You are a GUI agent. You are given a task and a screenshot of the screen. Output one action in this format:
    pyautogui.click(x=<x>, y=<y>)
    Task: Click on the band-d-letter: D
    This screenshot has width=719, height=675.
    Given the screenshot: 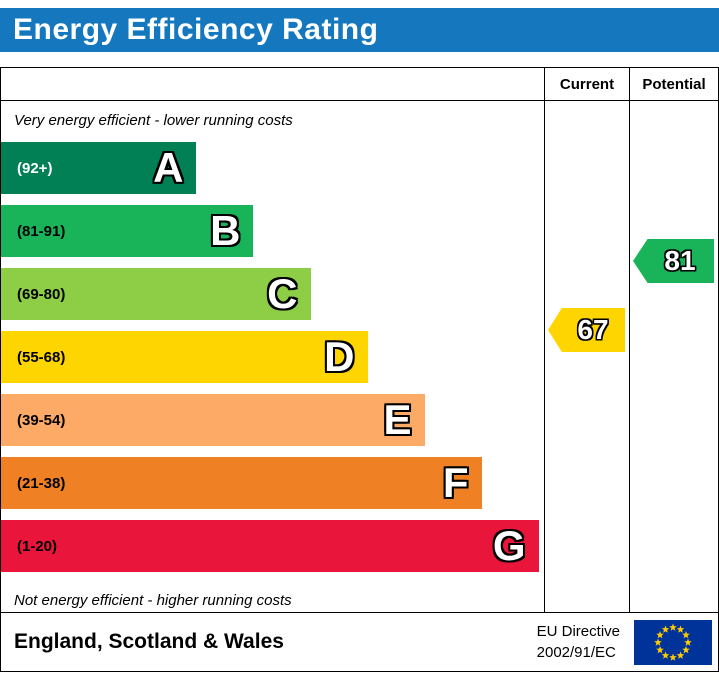 What is the action you would take?
    pyautogui.click(x=339, y=356)
    